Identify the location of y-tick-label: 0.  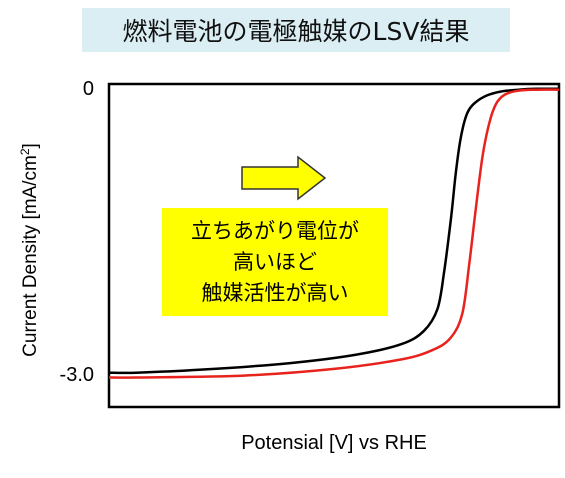
(88, 88).